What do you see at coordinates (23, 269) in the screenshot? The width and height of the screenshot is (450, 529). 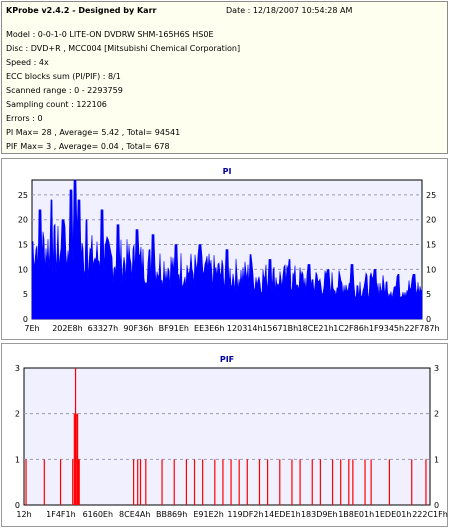 I see `y-tick-label-left: 10` at bounding box center [23, 269].